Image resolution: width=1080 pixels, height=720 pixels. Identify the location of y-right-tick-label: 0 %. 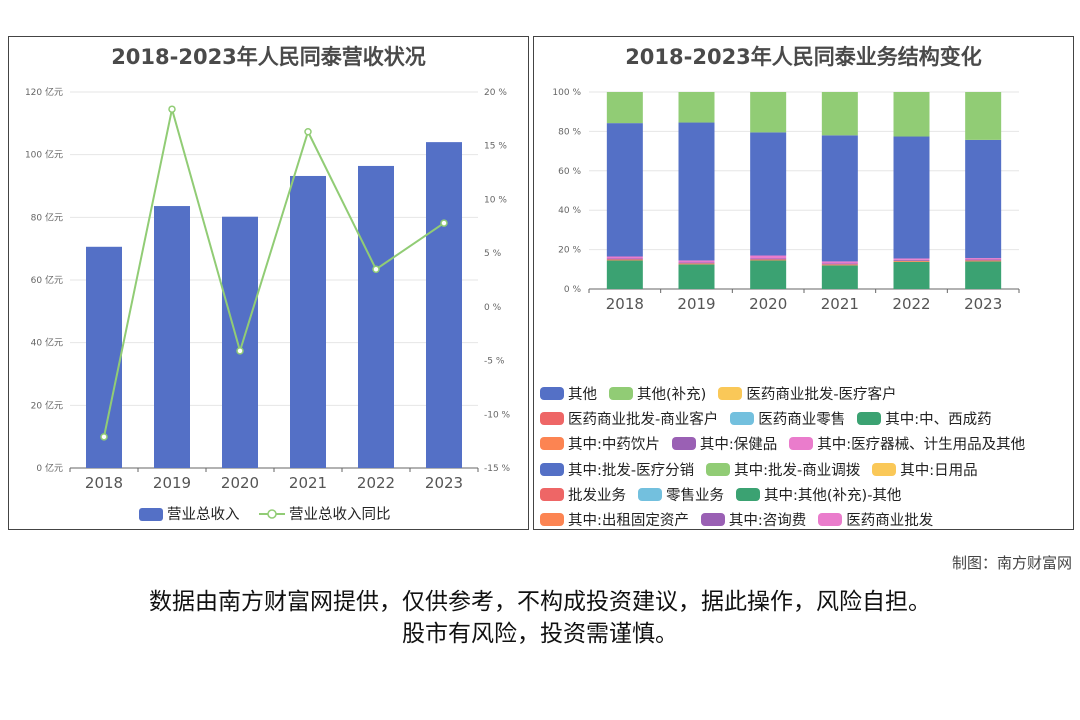
(493, 308).